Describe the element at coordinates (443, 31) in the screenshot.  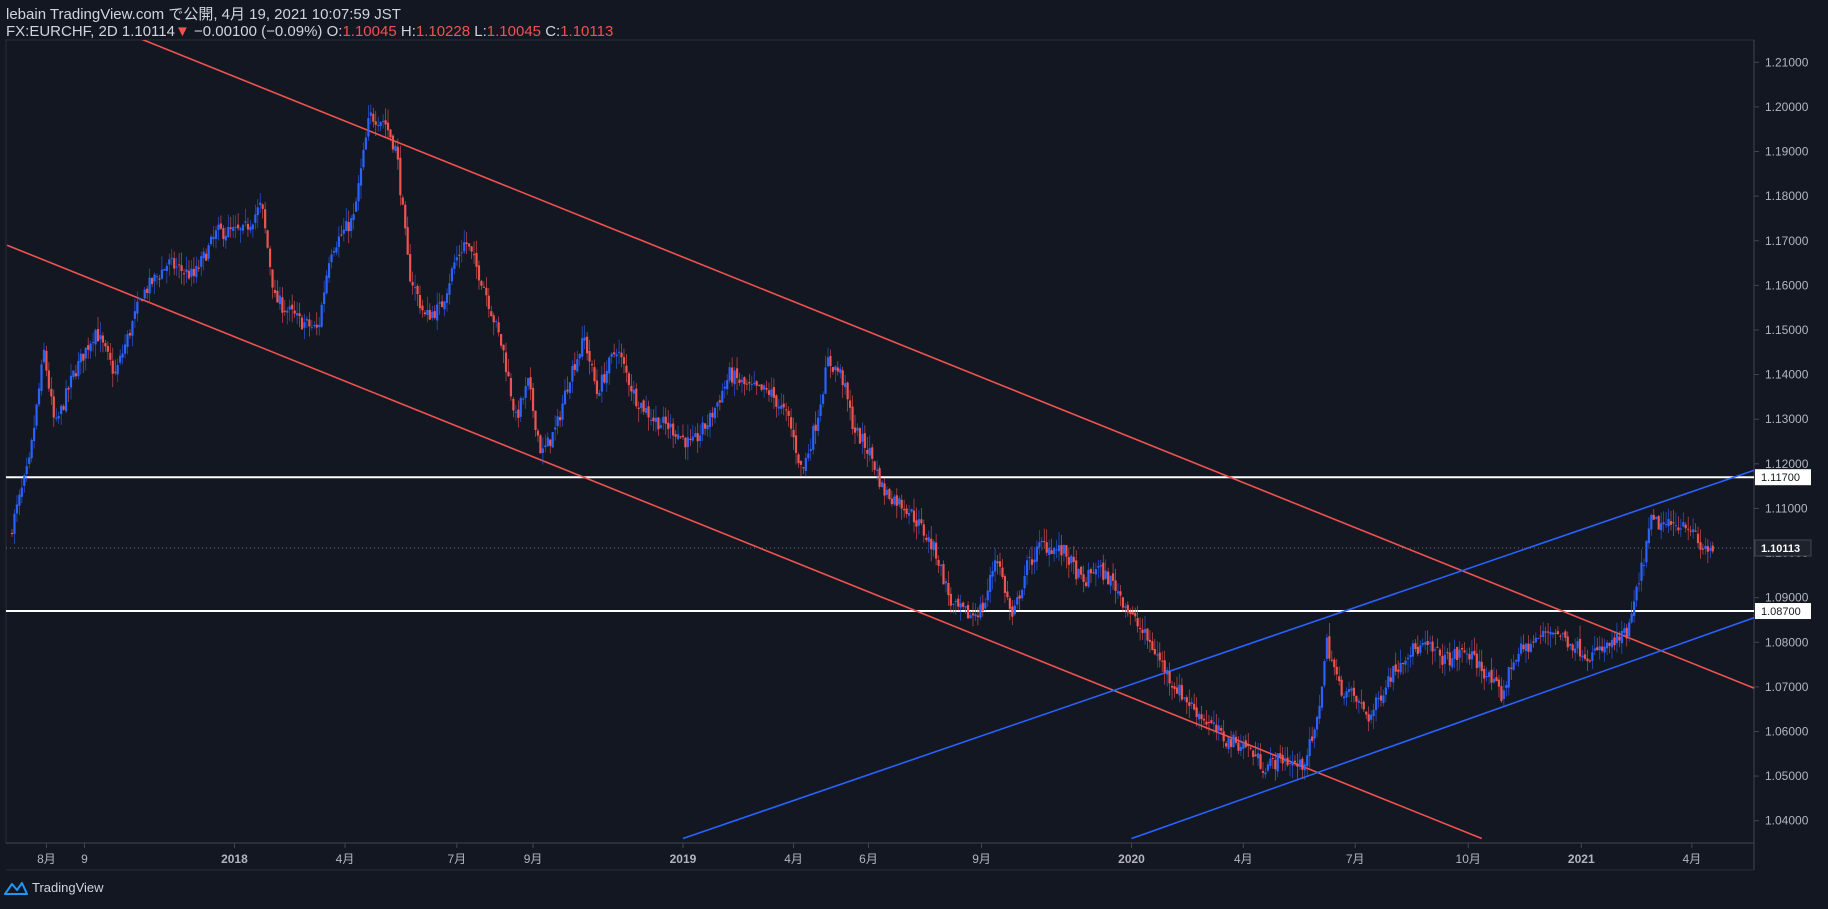
I see `high-value: 1.10228` at that location.